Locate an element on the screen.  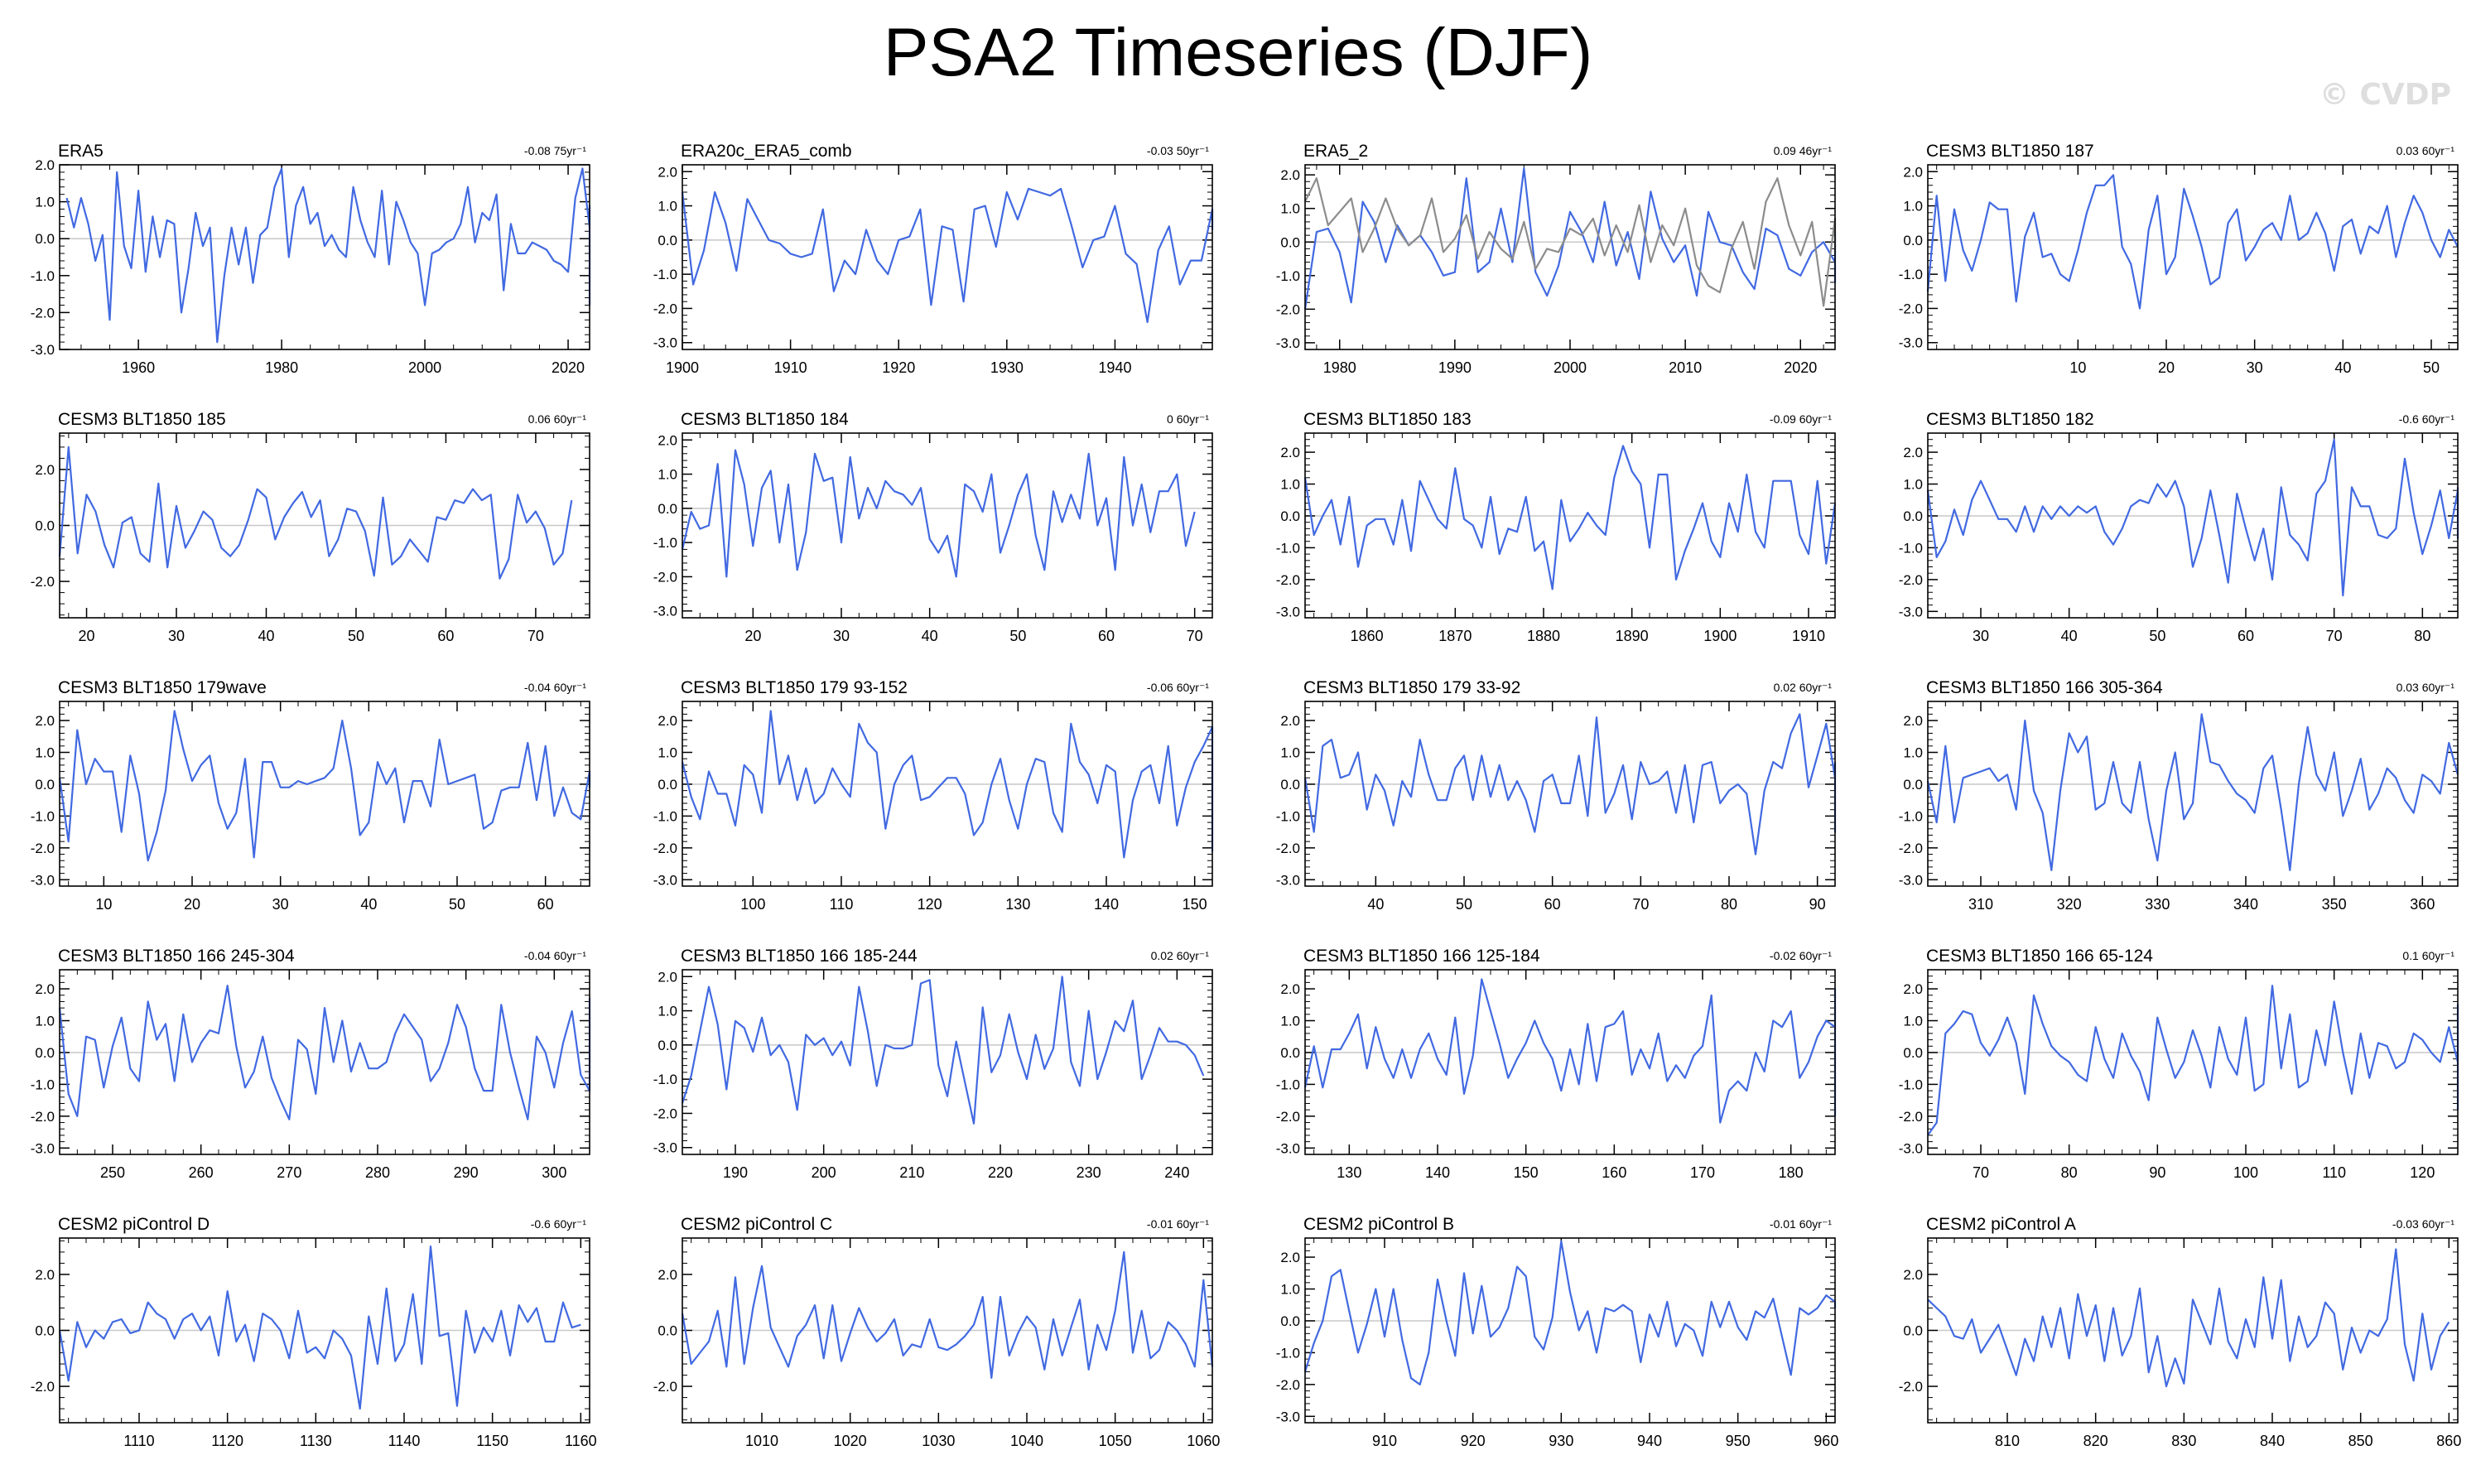
x-tick-label: 1870 is located at coordinates (1455, 636).